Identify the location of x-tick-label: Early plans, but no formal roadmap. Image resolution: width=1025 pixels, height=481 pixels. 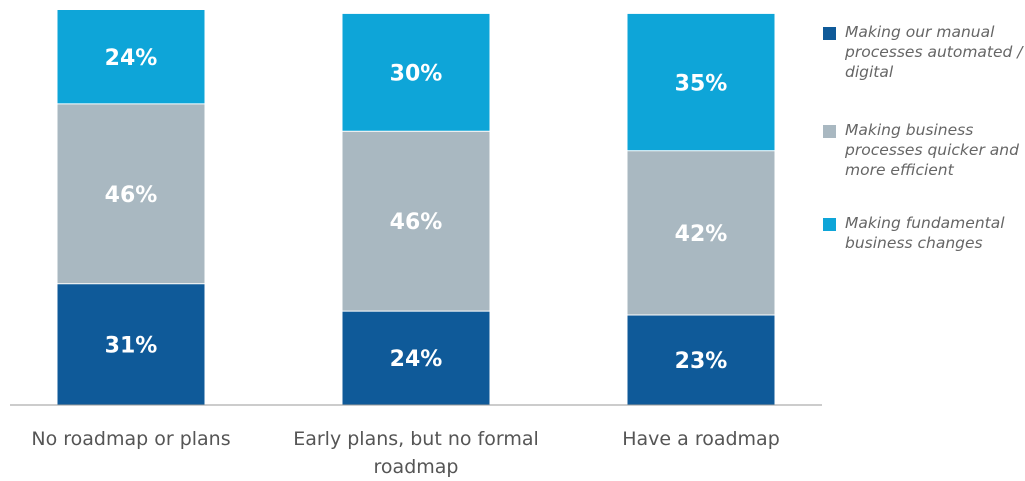
(416, 453).